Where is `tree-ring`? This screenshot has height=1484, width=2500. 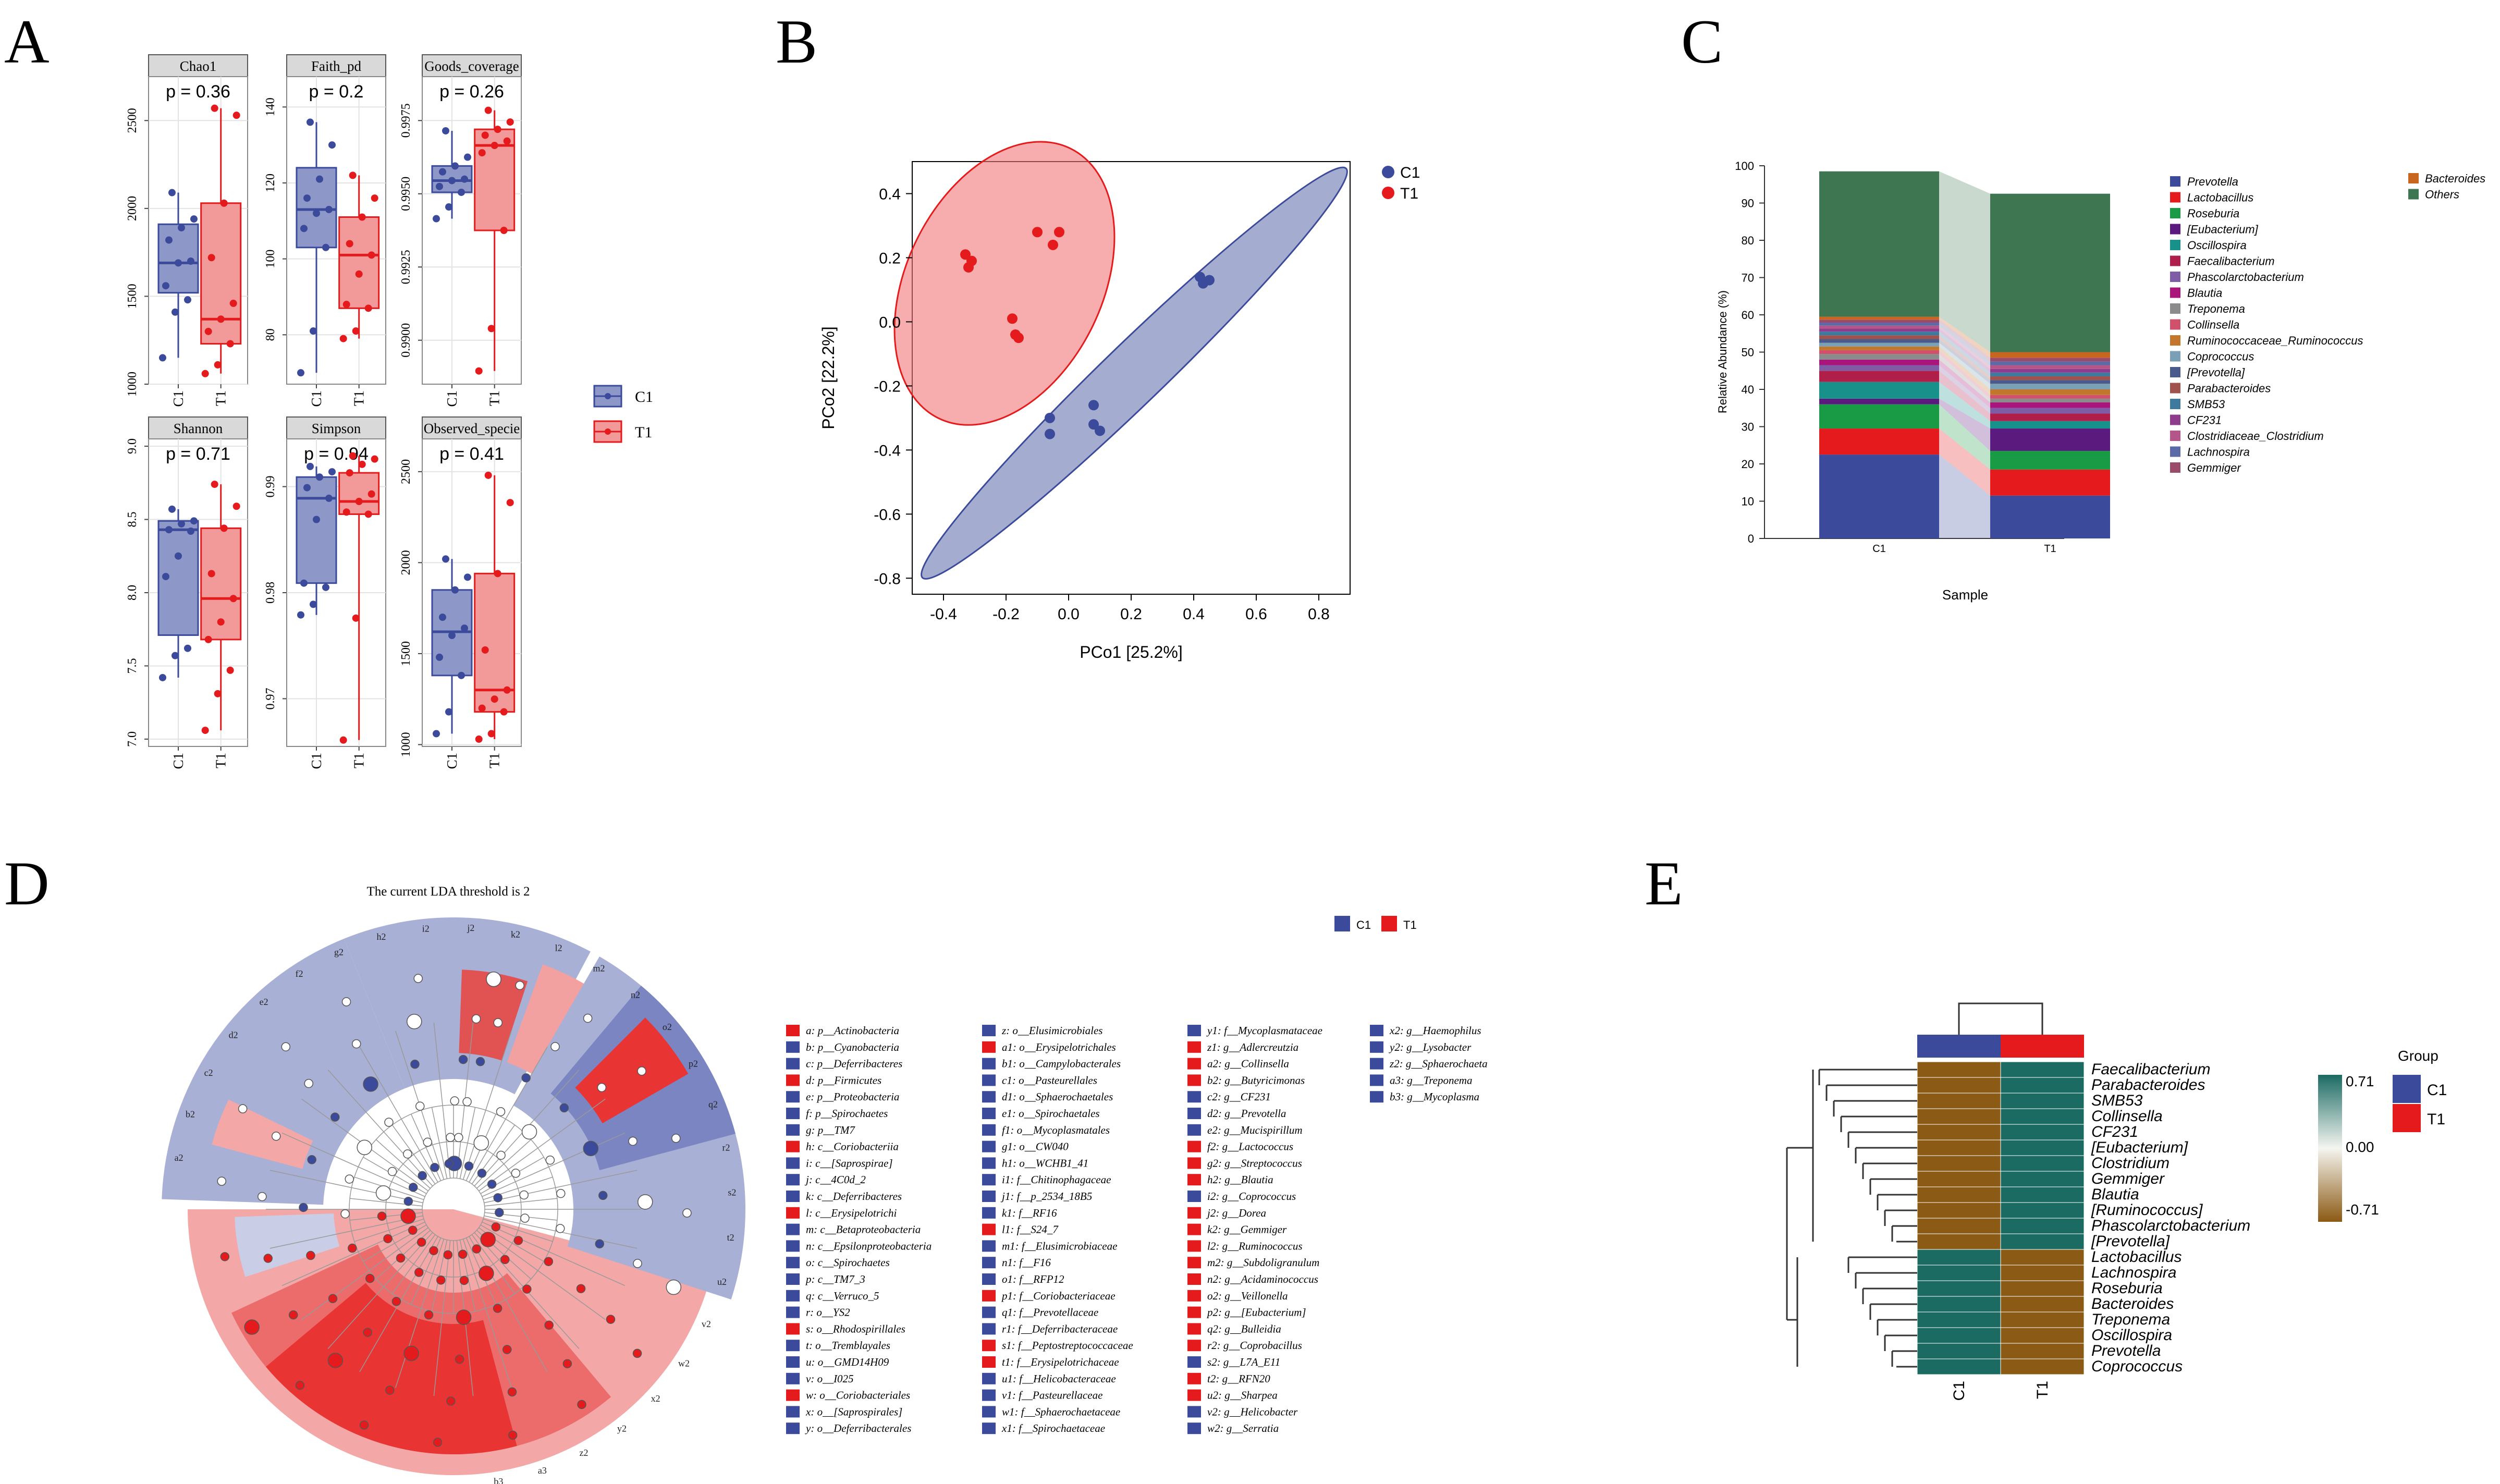
tree-ring is located at coordinates (454, 1209).